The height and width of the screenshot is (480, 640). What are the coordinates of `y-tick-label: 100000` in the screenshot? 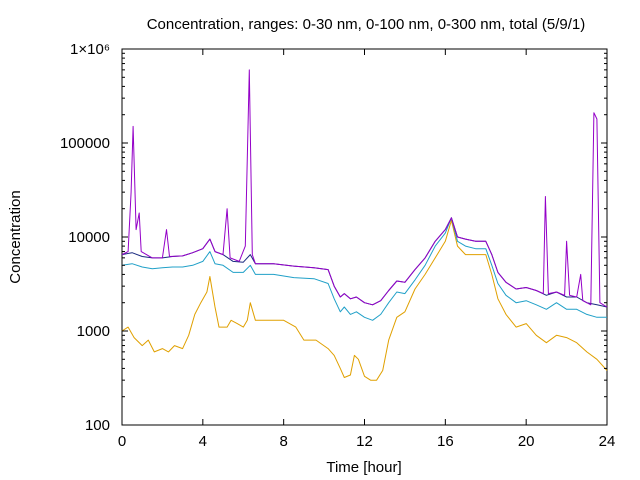 It's located at (85, 143).